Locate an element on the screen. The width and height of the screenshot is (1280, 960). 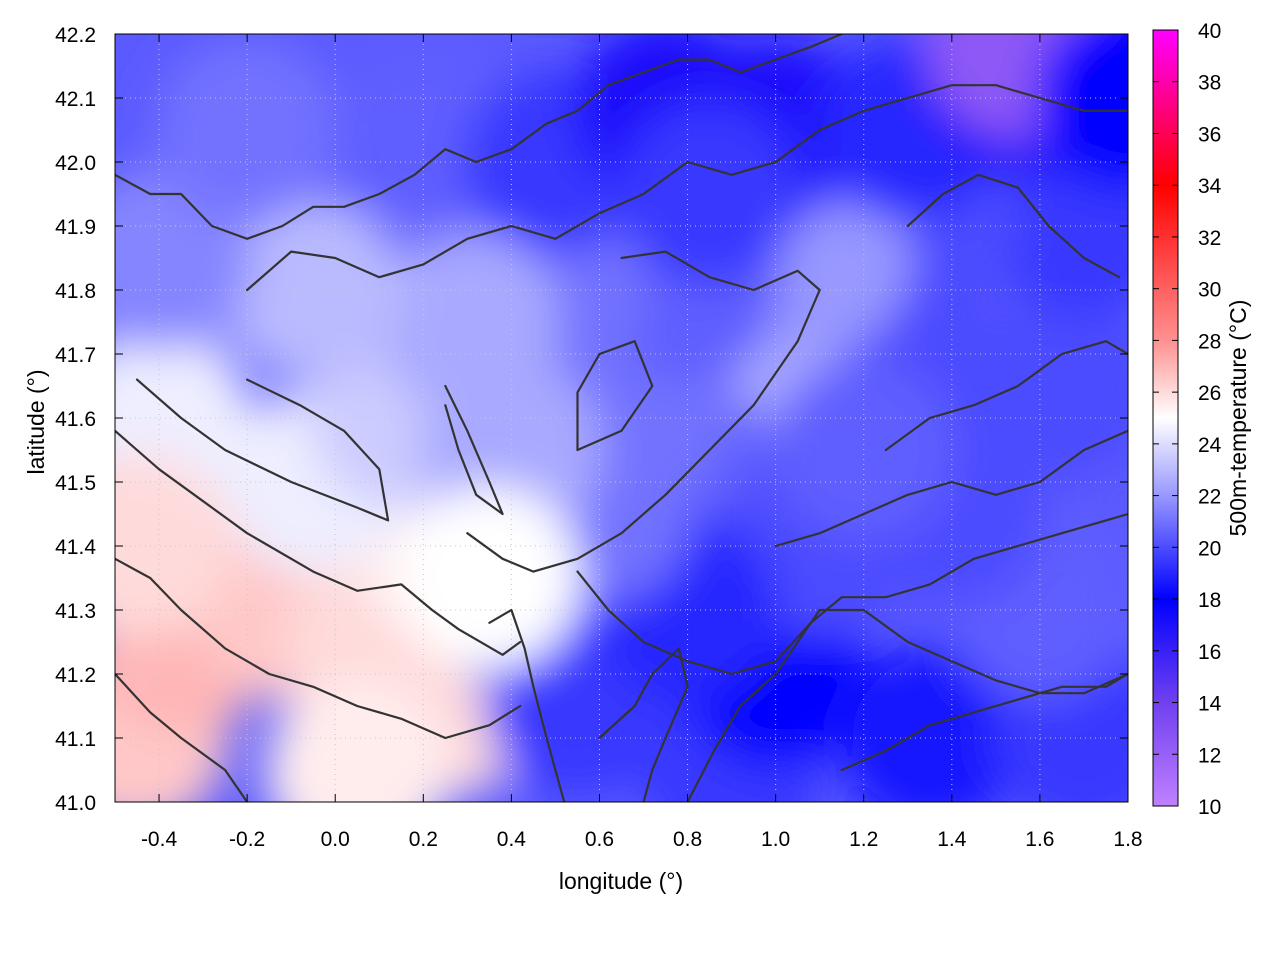
colorbar-tick-label-6: 22 is located at coordinates (1209, 497).